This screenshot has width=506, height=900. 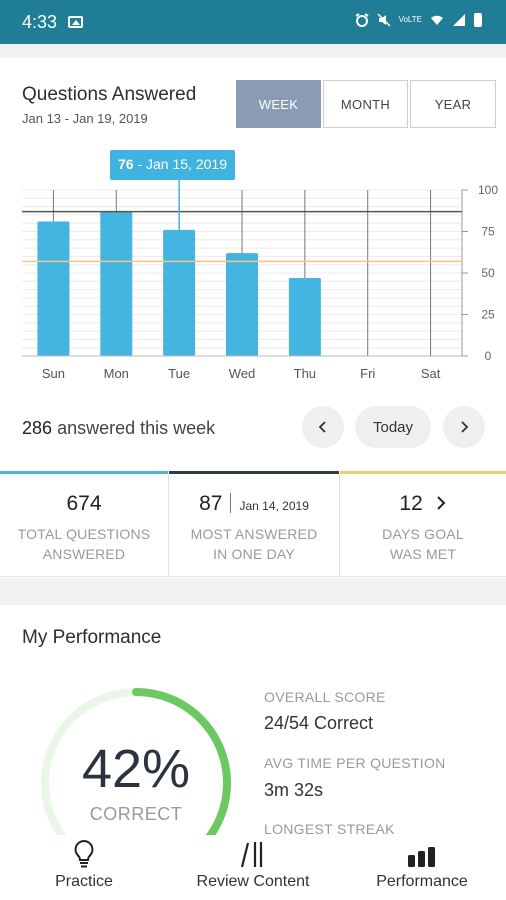 I want to click on tab-year: YEAR, so click(x=453, y=104).